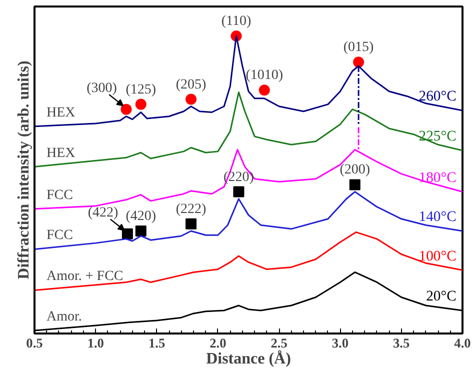  I want to click on annotation: (205), so click(191, 84).